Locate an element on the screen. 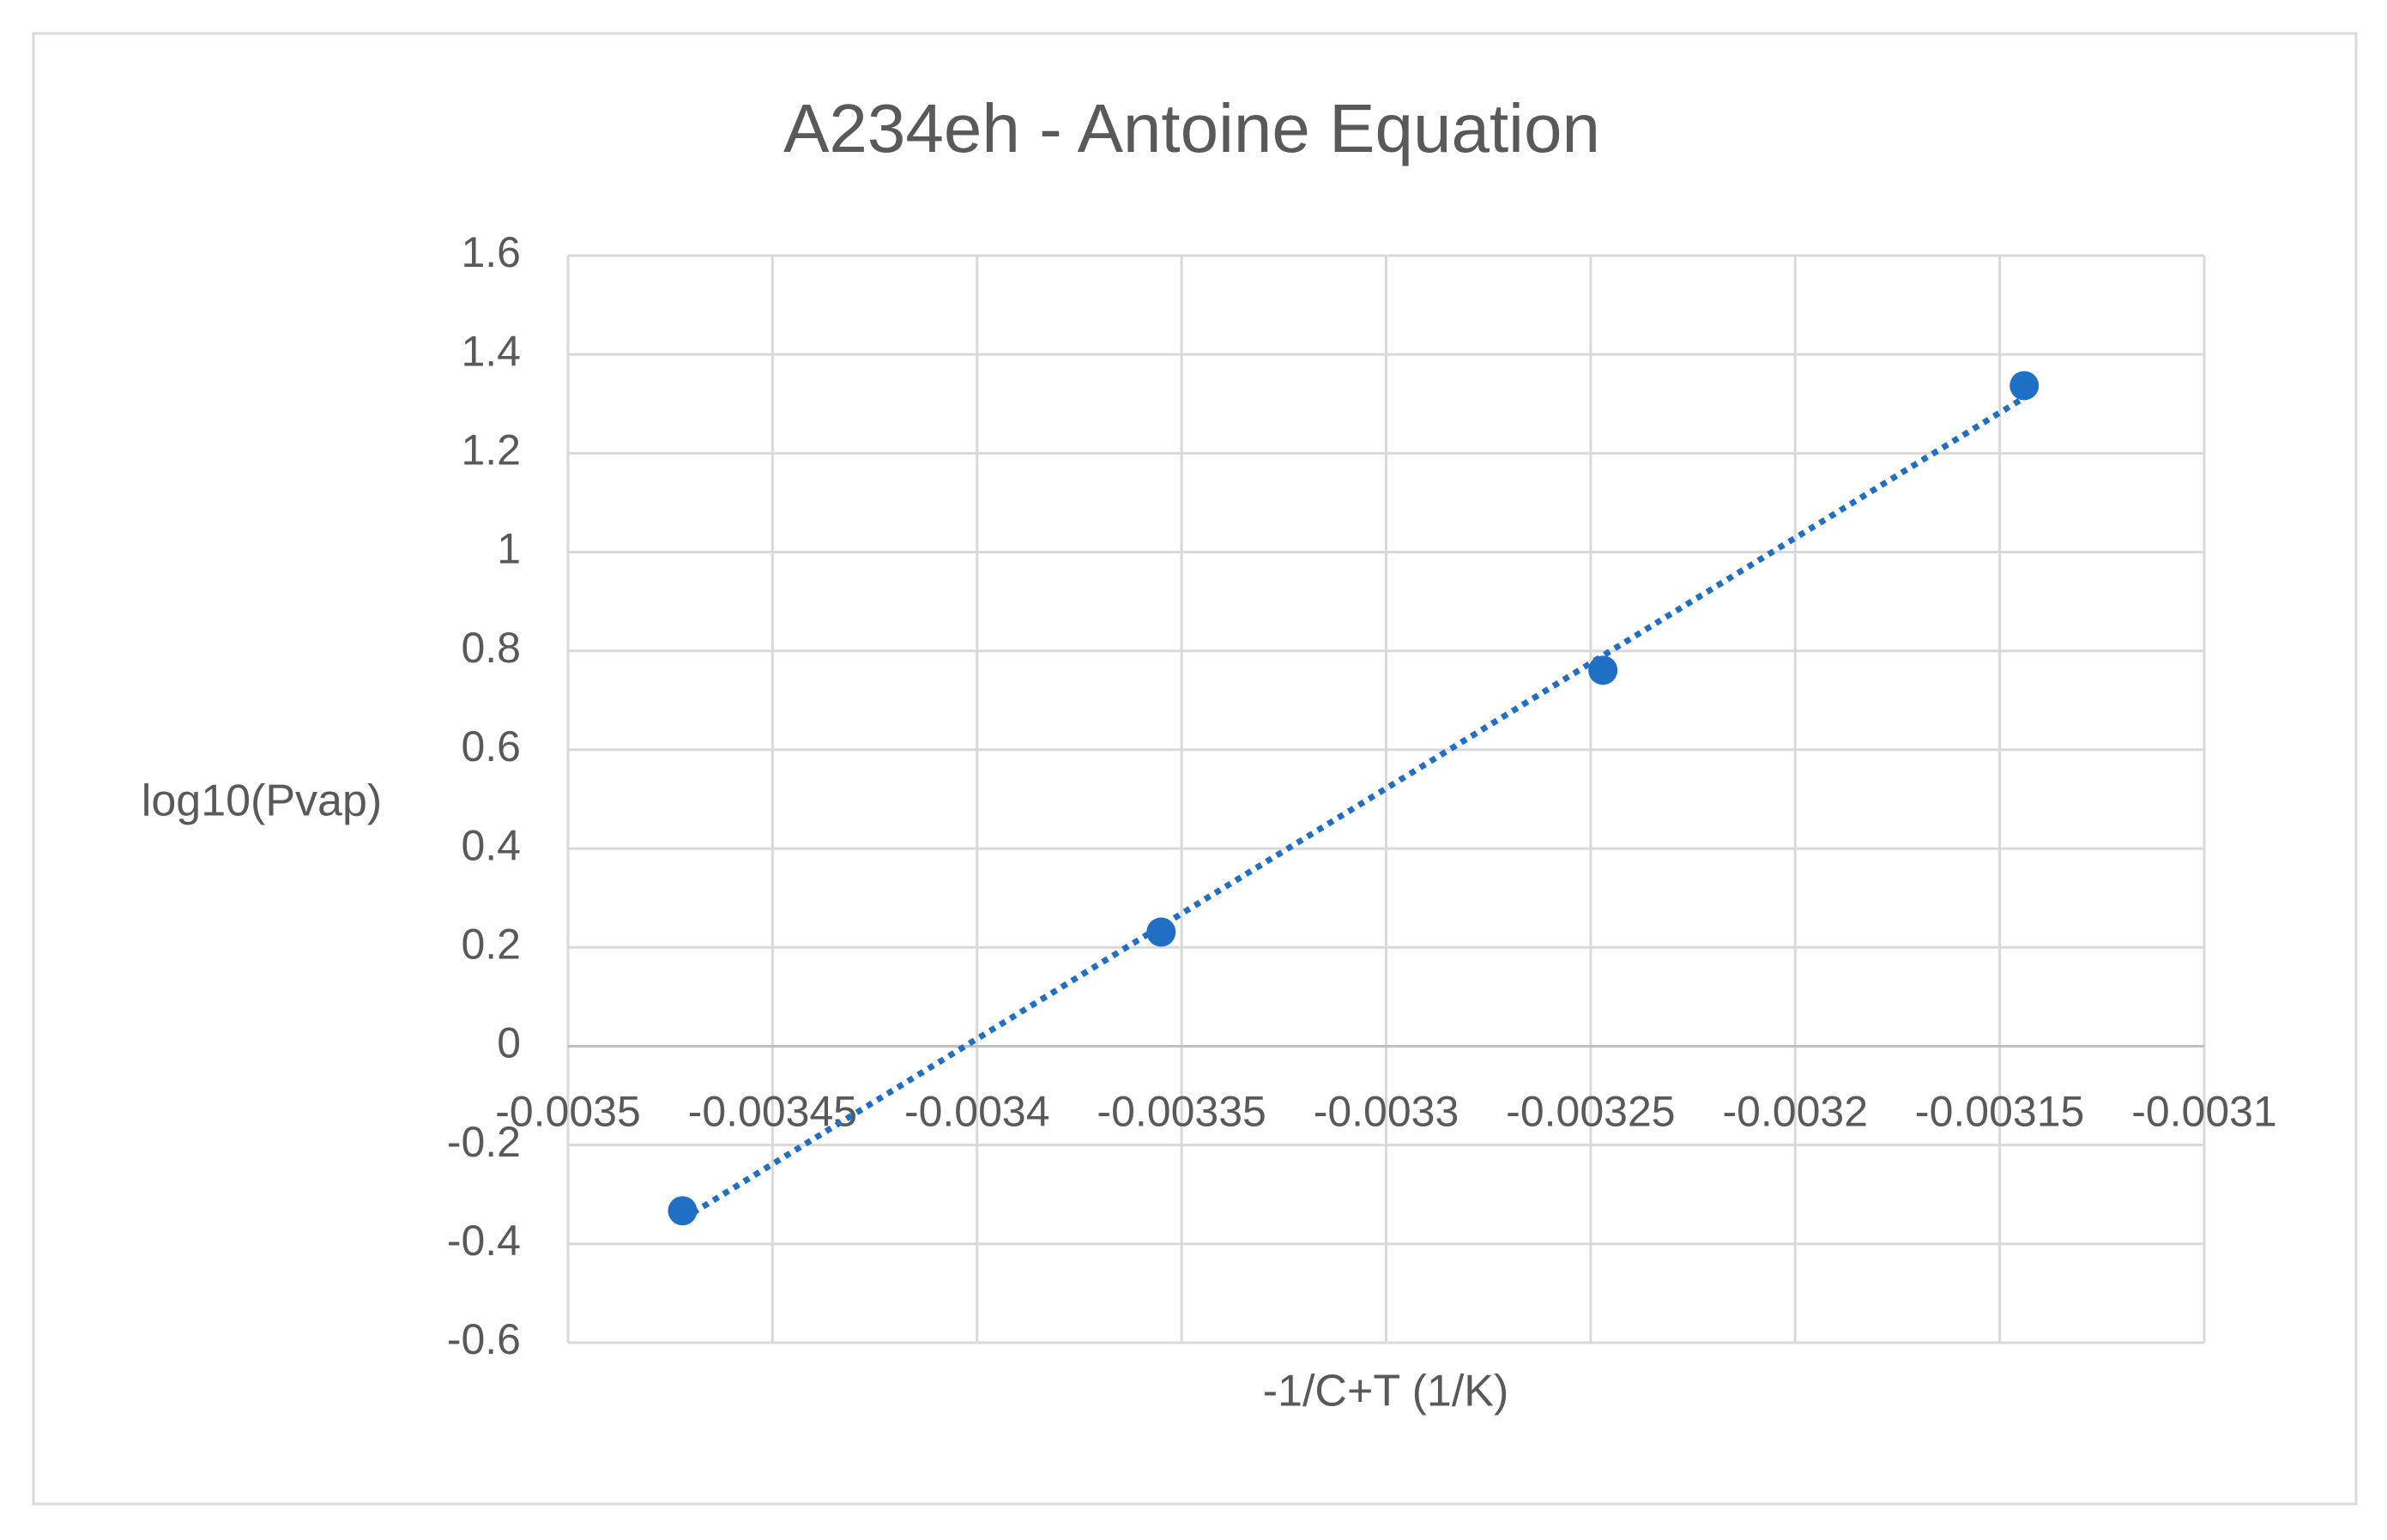 This screenshot has height=1540, width=2387. y-tick-label: 0.2 is located at coordinates (491, 944).